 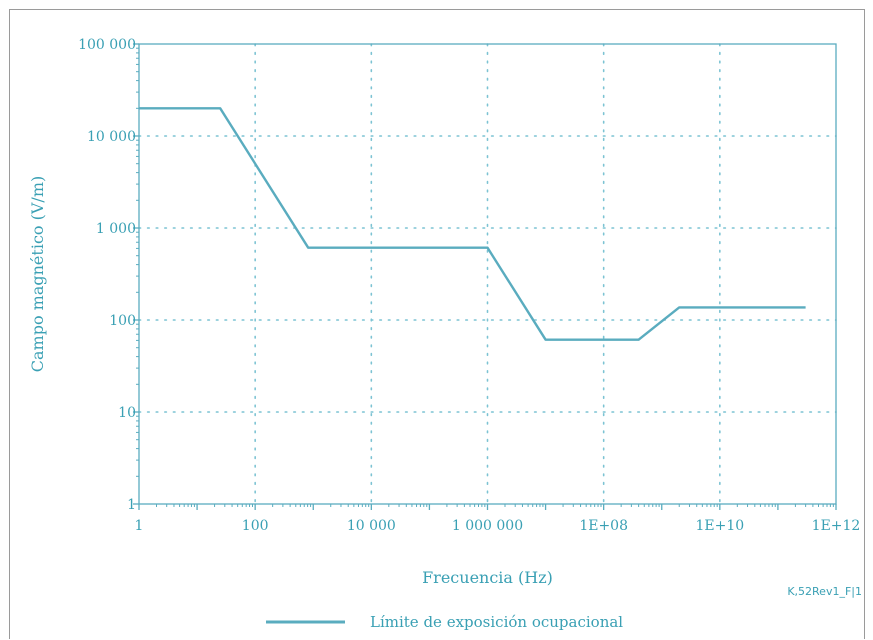 What do you see at coordinates (37, 274) in the screenshot?
I see `y-axis-label: Campo magnético (V/m)` at bounding box center [37, 274].